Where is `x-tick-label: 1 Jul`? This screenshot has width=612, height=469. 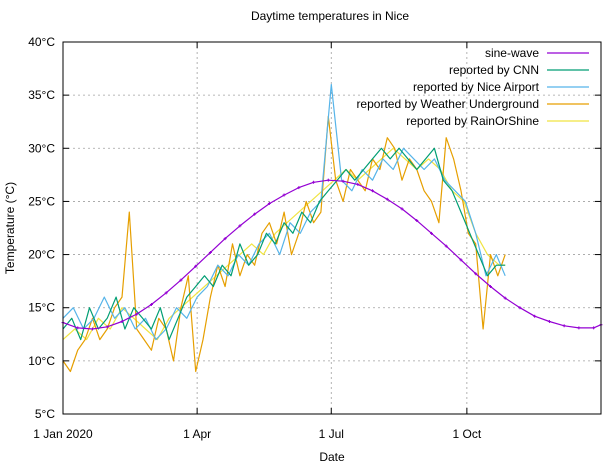 x-tick-label: 1 Jul is located at coordinates (331, 434).